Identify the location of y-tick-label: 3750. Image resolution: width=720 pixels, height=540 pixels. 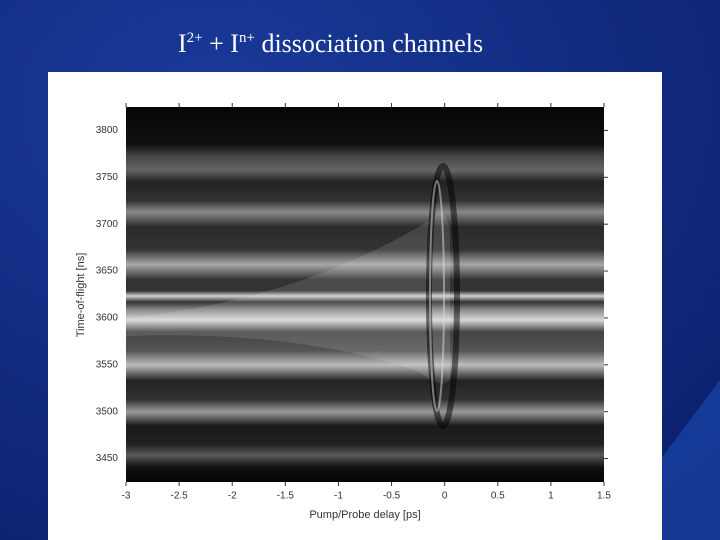
(107, 177).